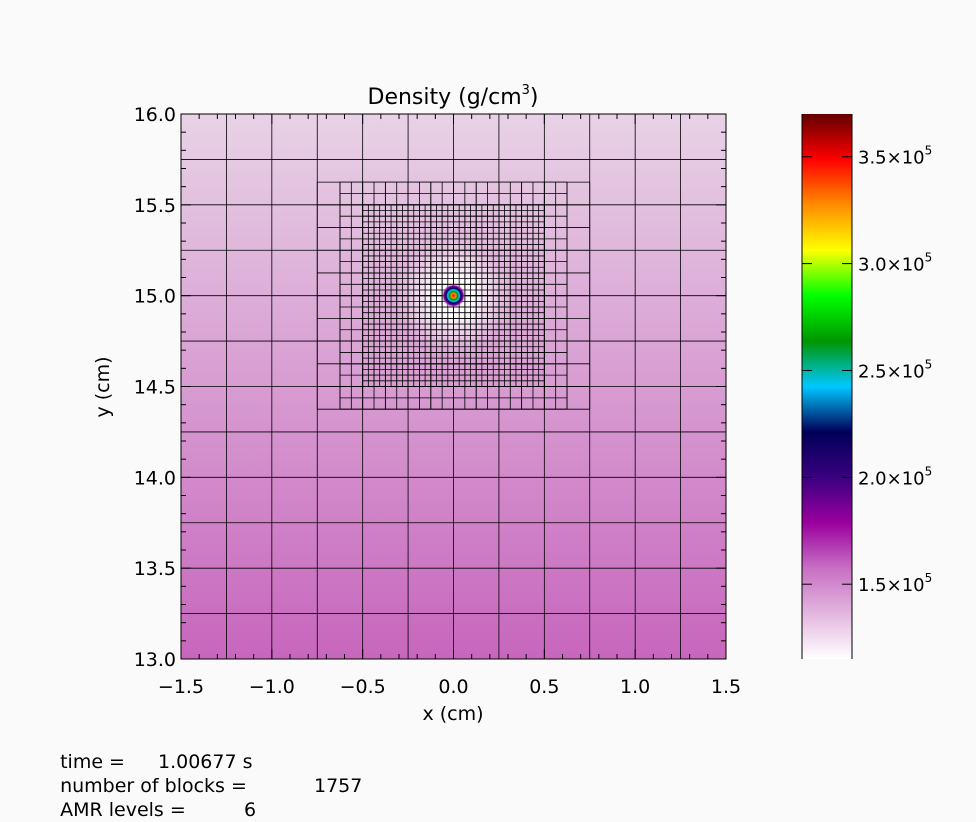 The image size is (976, 822). I want to click on blocks-line: number of blocks = 1757, so click(205, 774).